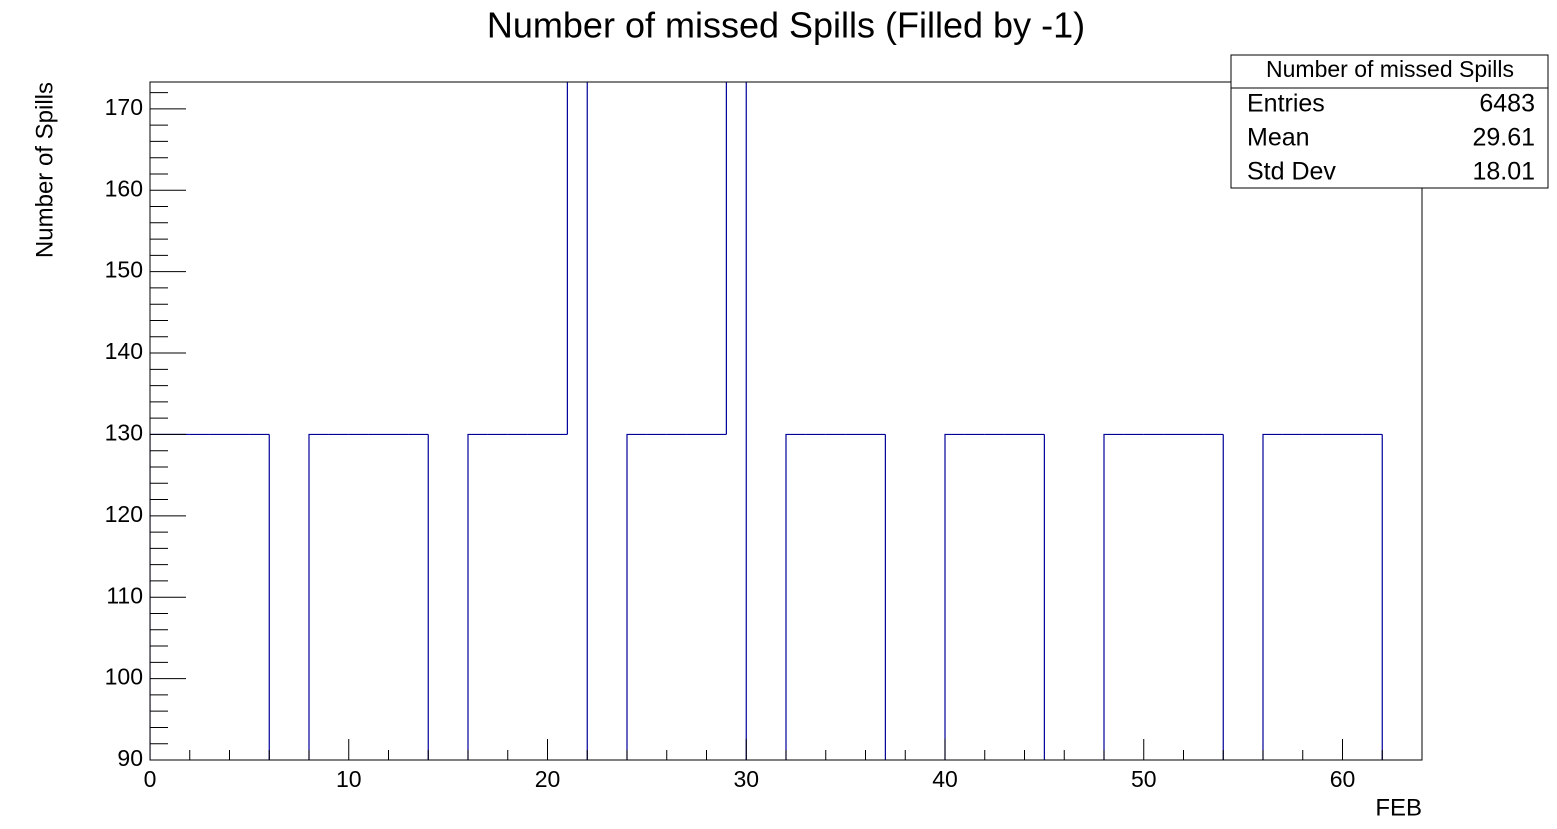  I want to click on stats-label: Entries, so click(1286, 104).